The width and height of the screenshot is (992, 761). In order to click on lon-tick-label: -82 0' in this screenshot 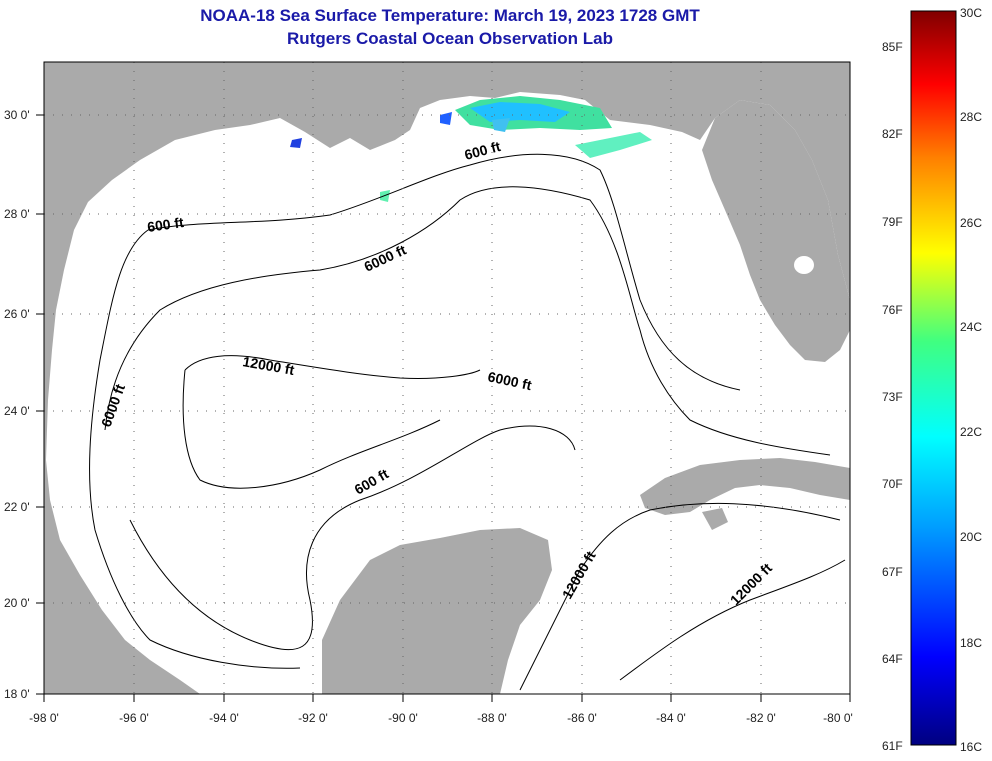, I will do `click(761, 718)`.